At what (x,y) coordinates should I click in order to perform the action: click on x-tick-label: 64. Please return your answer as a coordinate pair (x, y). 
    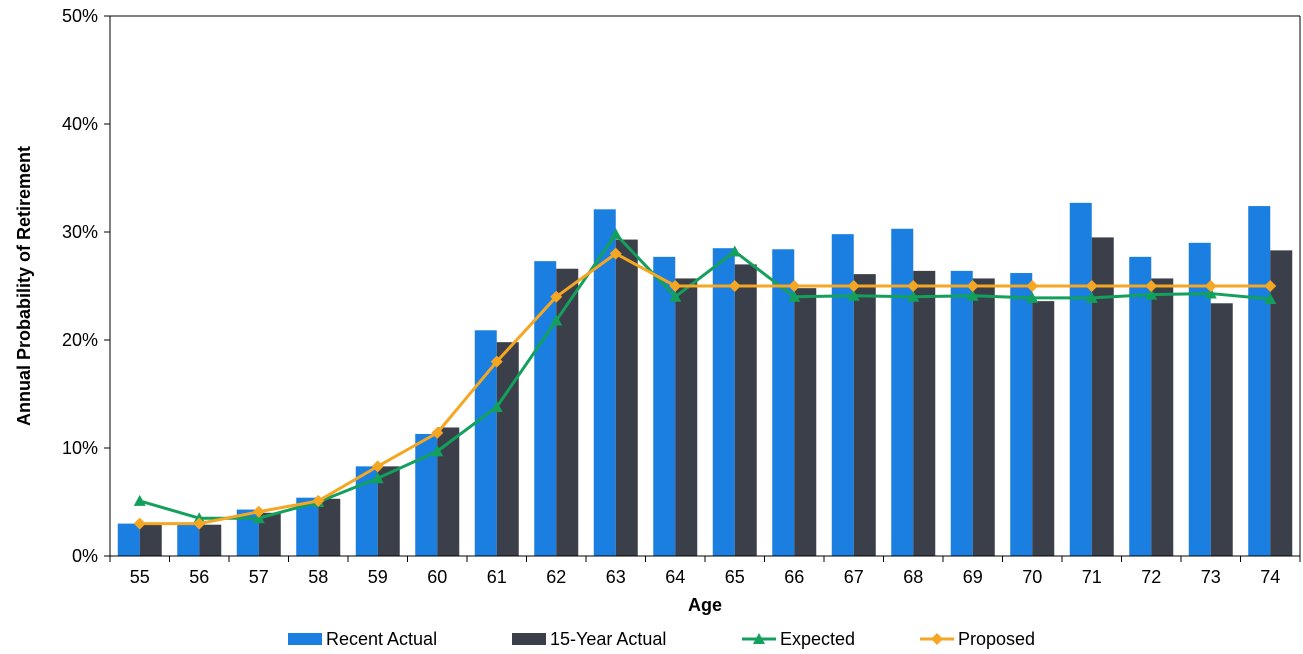
    Looking at the image, I should click on (675, 577).